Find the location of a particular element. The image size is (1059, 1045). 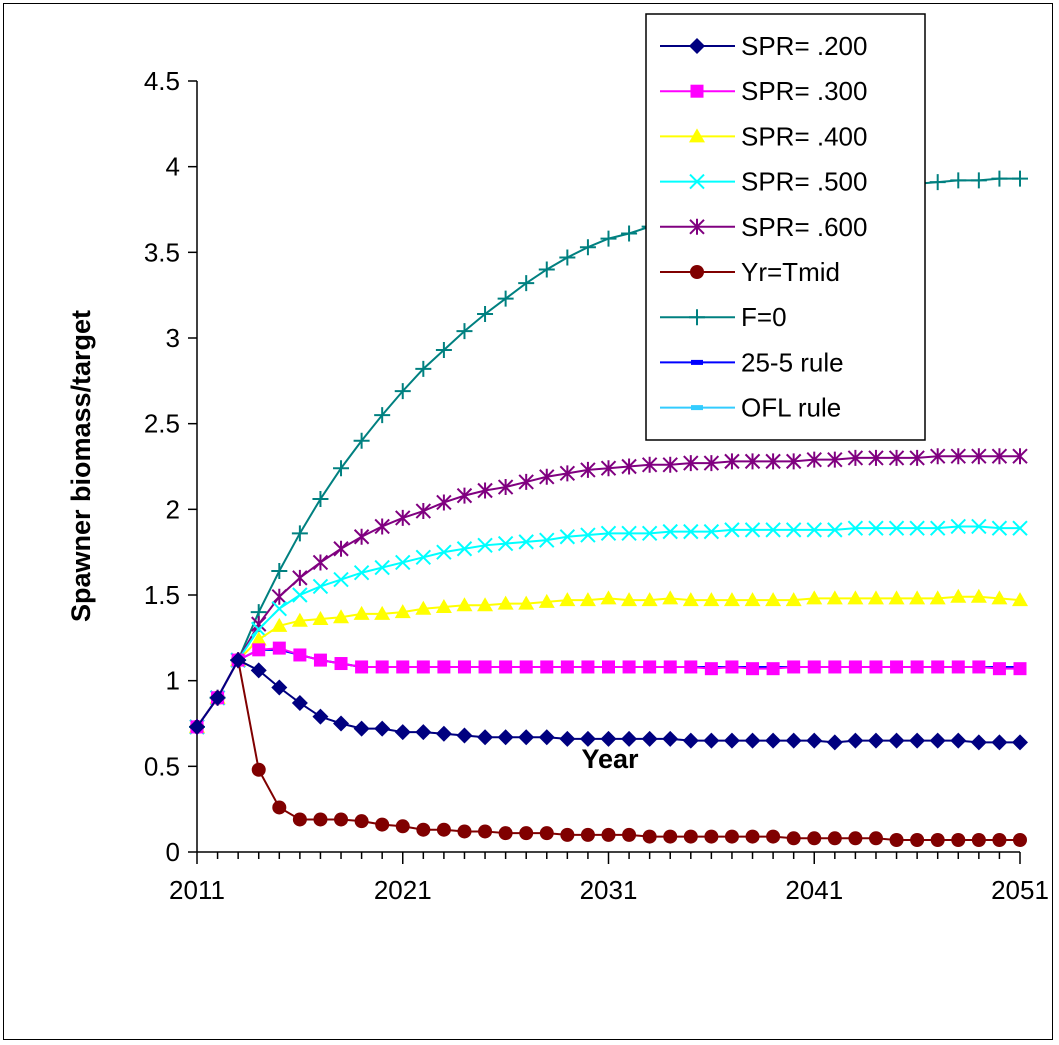

x-axis-title: Year is located at coordinates (610, 759).